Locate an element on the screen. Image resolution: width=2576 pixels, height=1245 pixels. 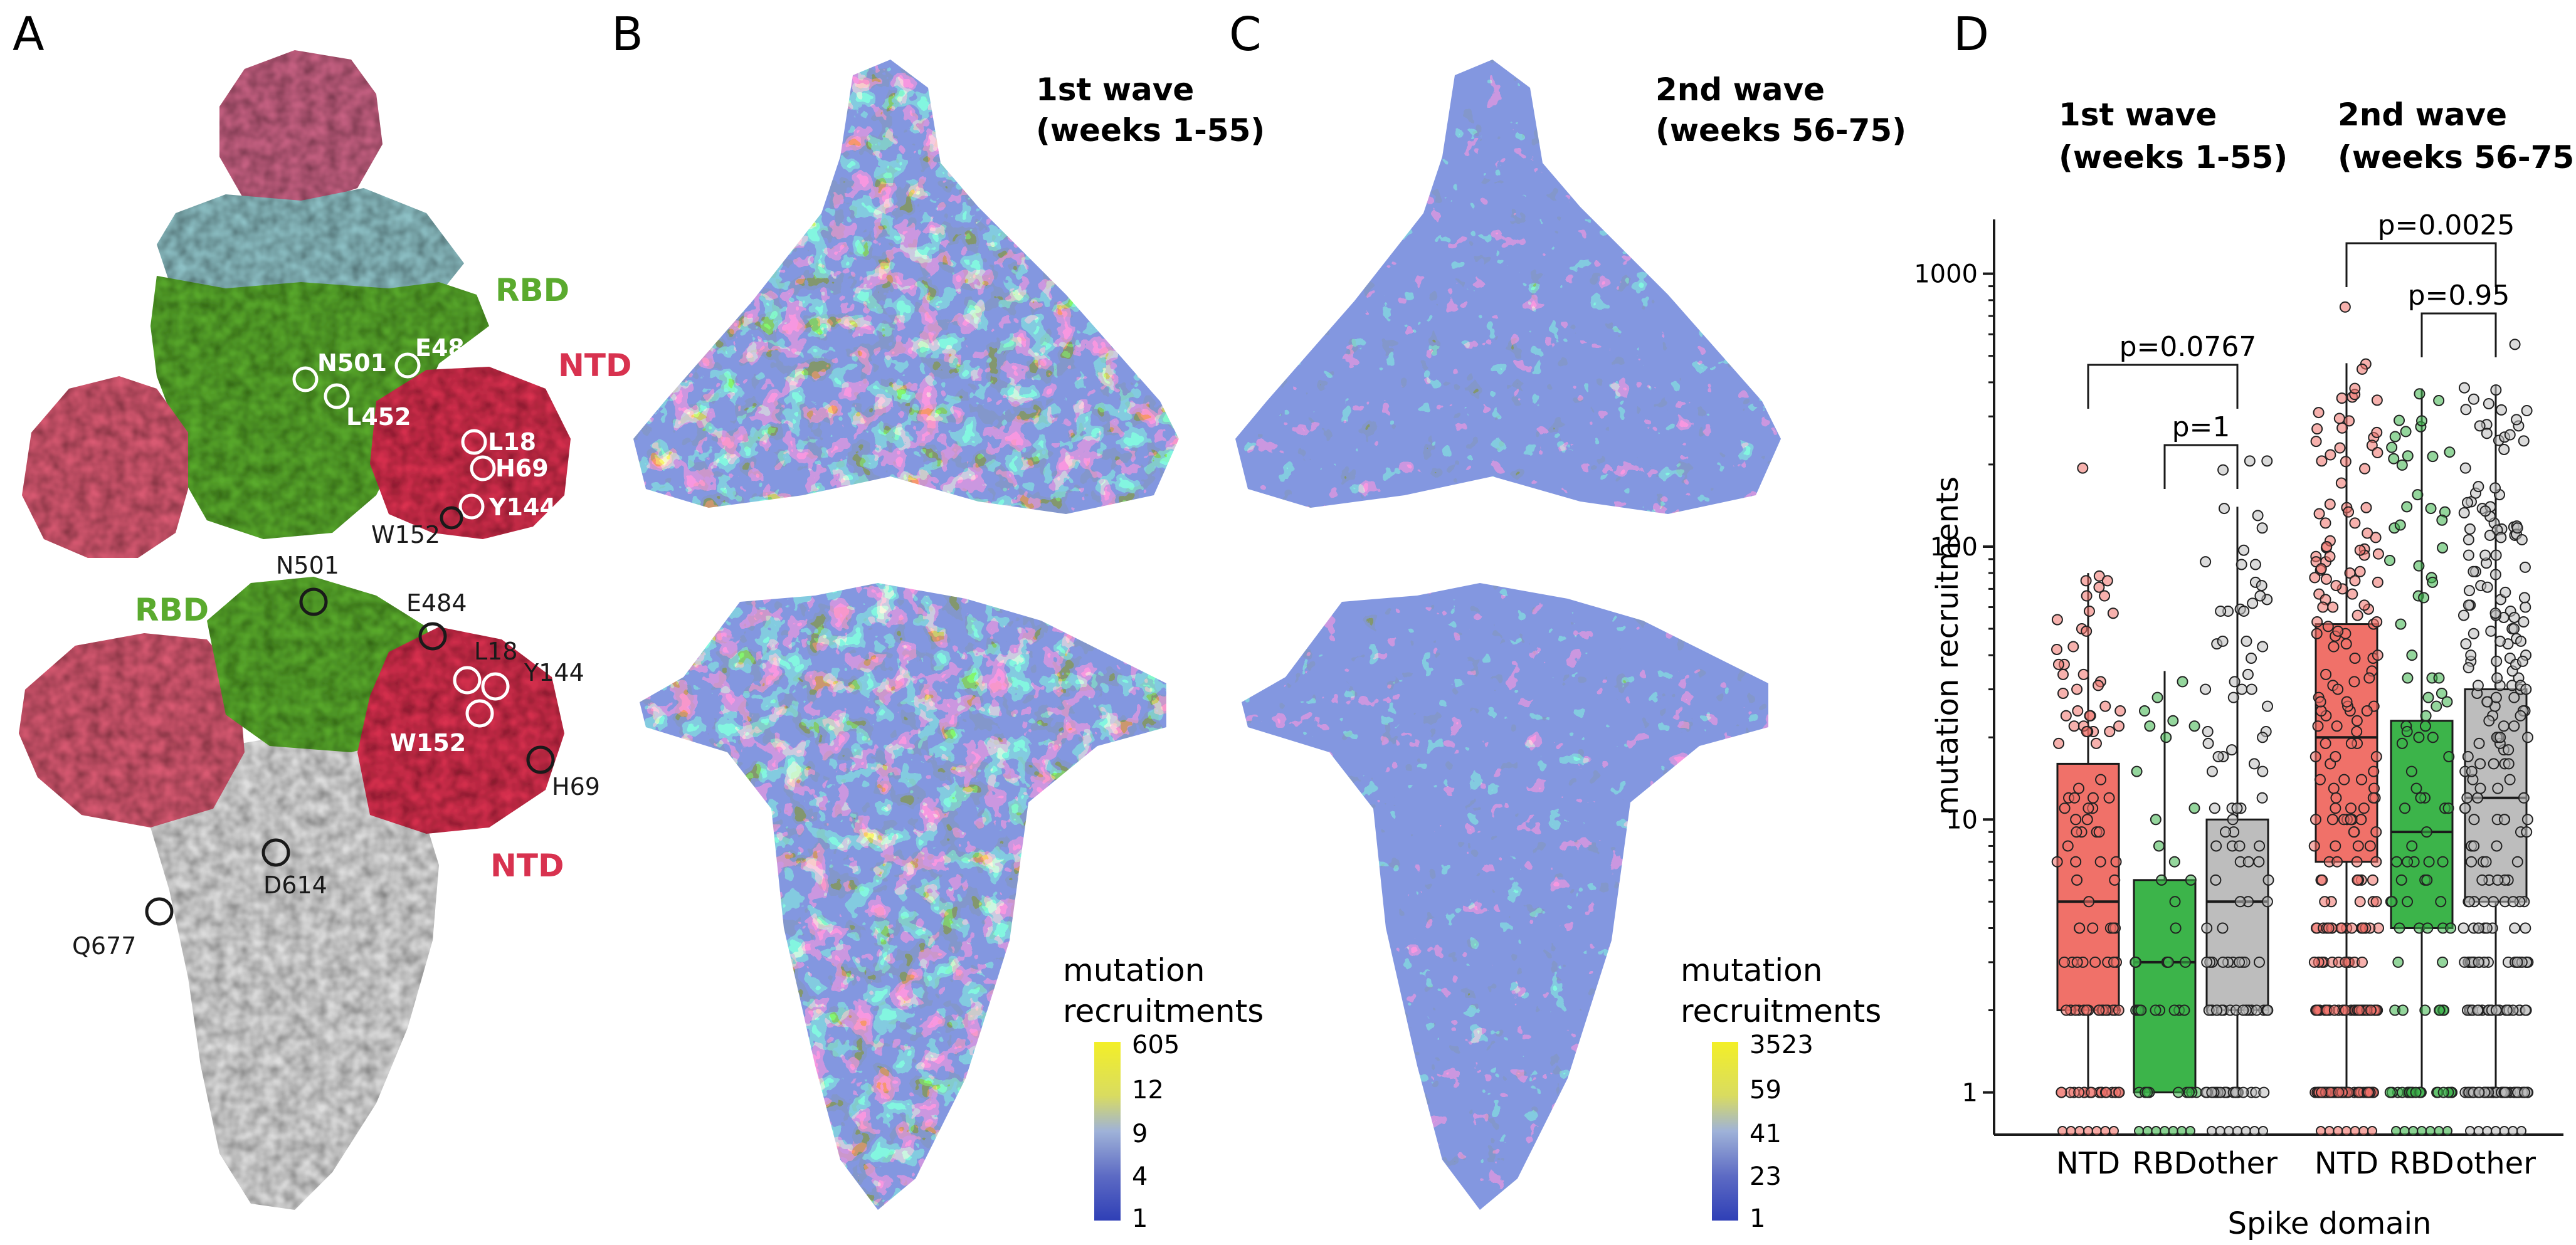
svg-text: W152 is located at coordinates (405, 535).